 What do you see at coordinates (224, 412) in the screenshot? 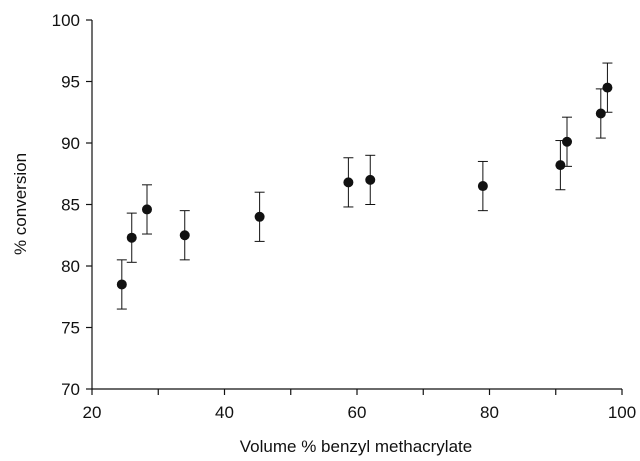
I see `x-tick-label: 40` at bounding box center [224, 412].